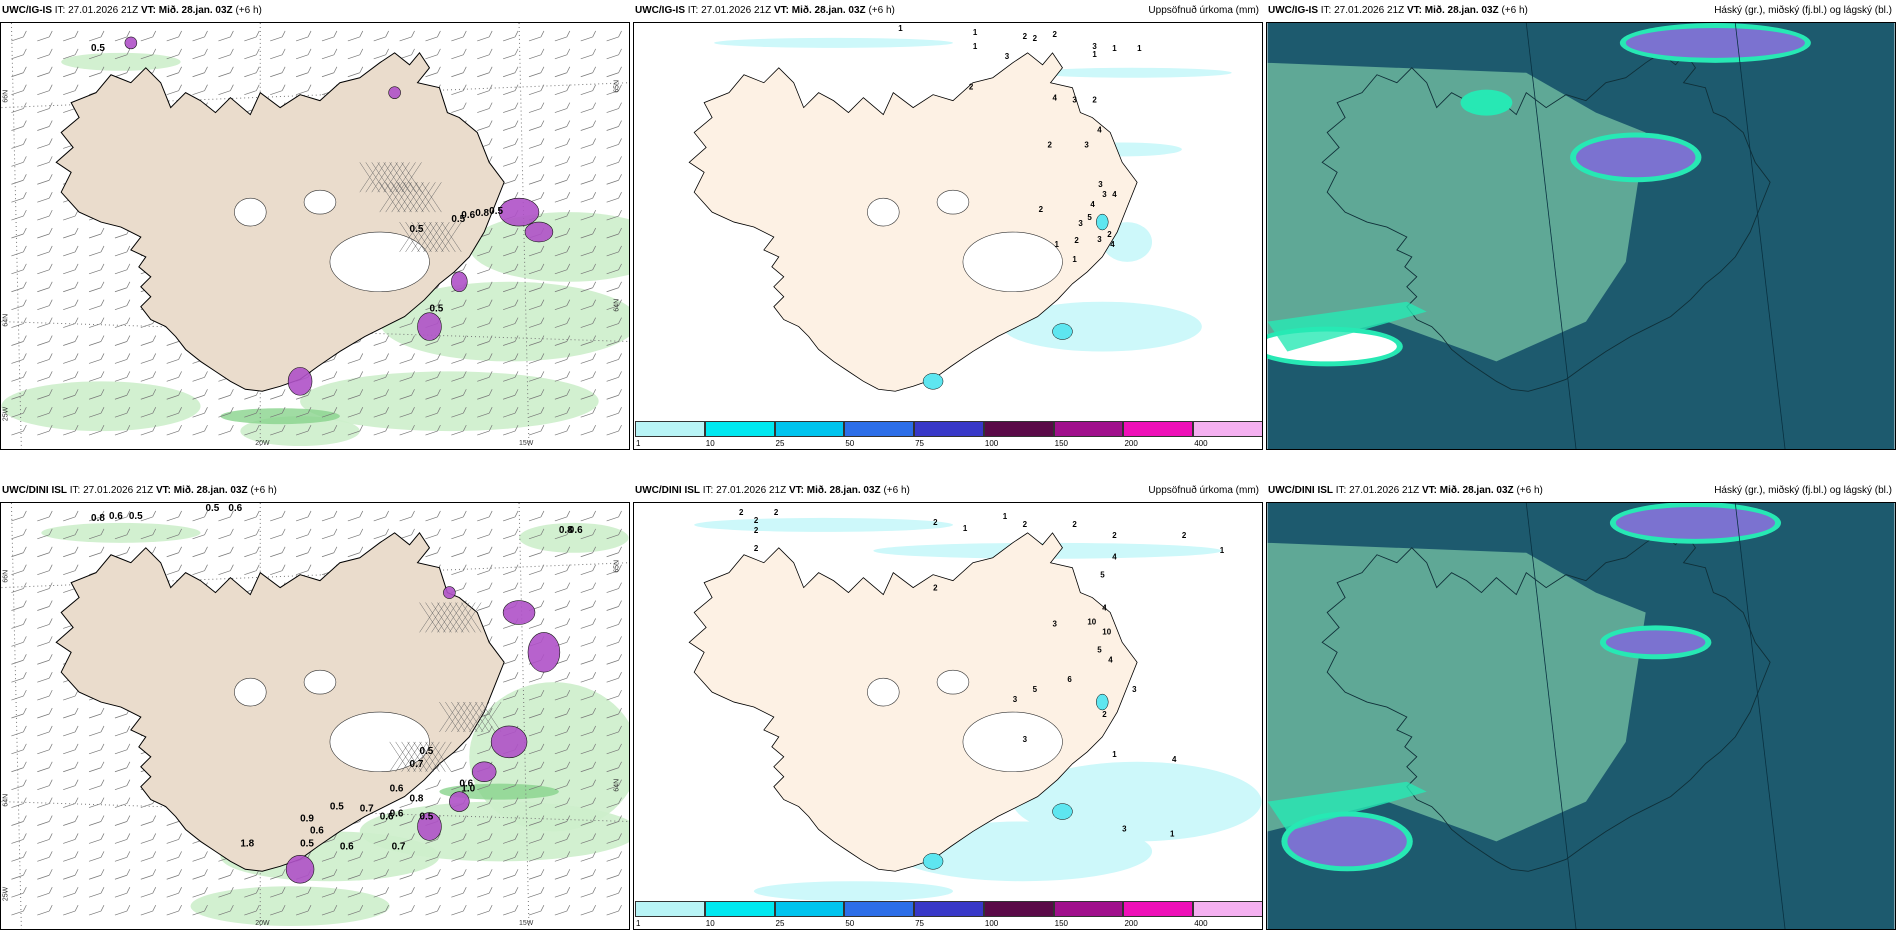 The image size is (1900, 950). Describe the element at coordinates (617, 86) in the screenshot. I see `grid-label: 65N` at that location.